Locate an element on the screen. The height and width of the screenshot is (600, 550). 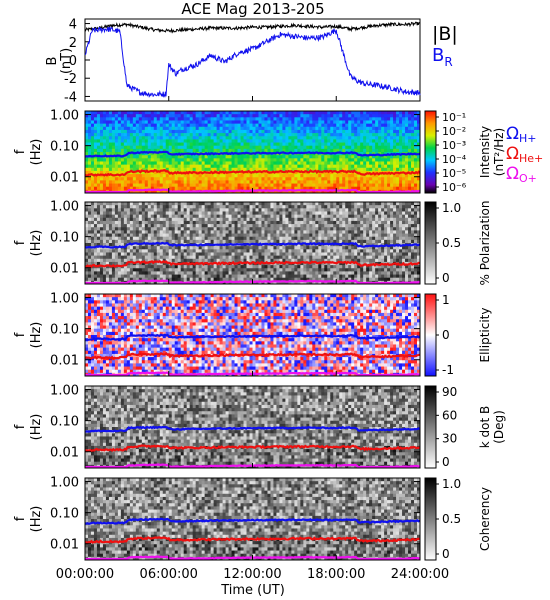
omega-he-symbol: Ω is located at coordinates (512, 154).